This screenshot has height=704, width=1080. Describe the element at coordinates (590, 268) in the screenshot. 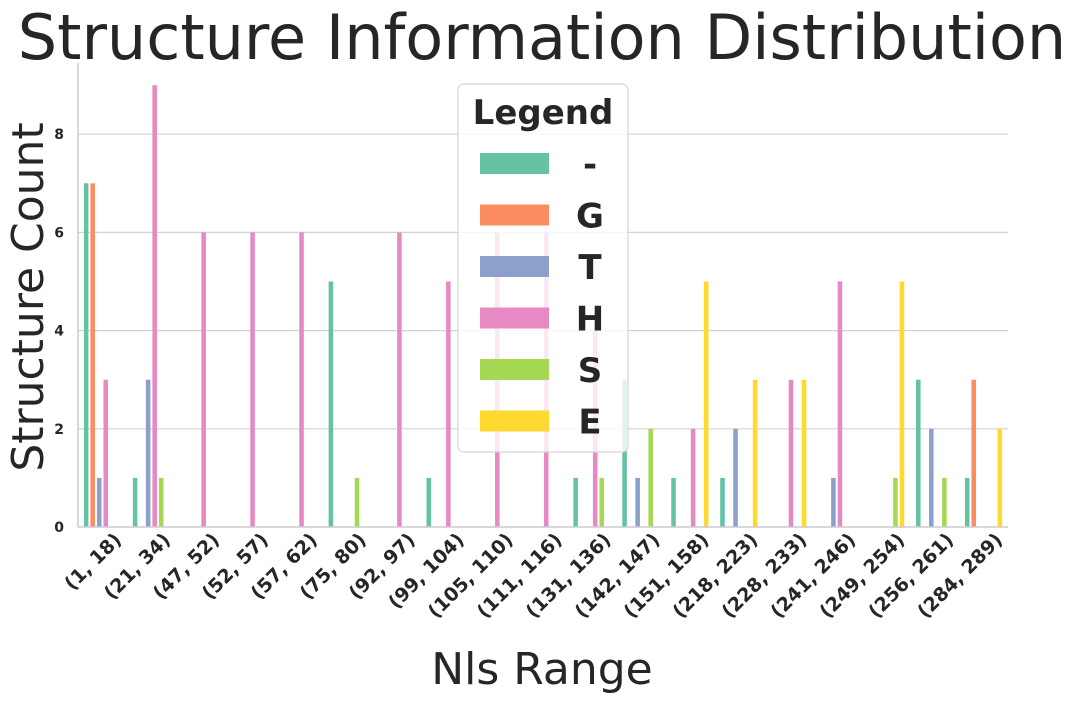

I see `legend-label: T` at that location.